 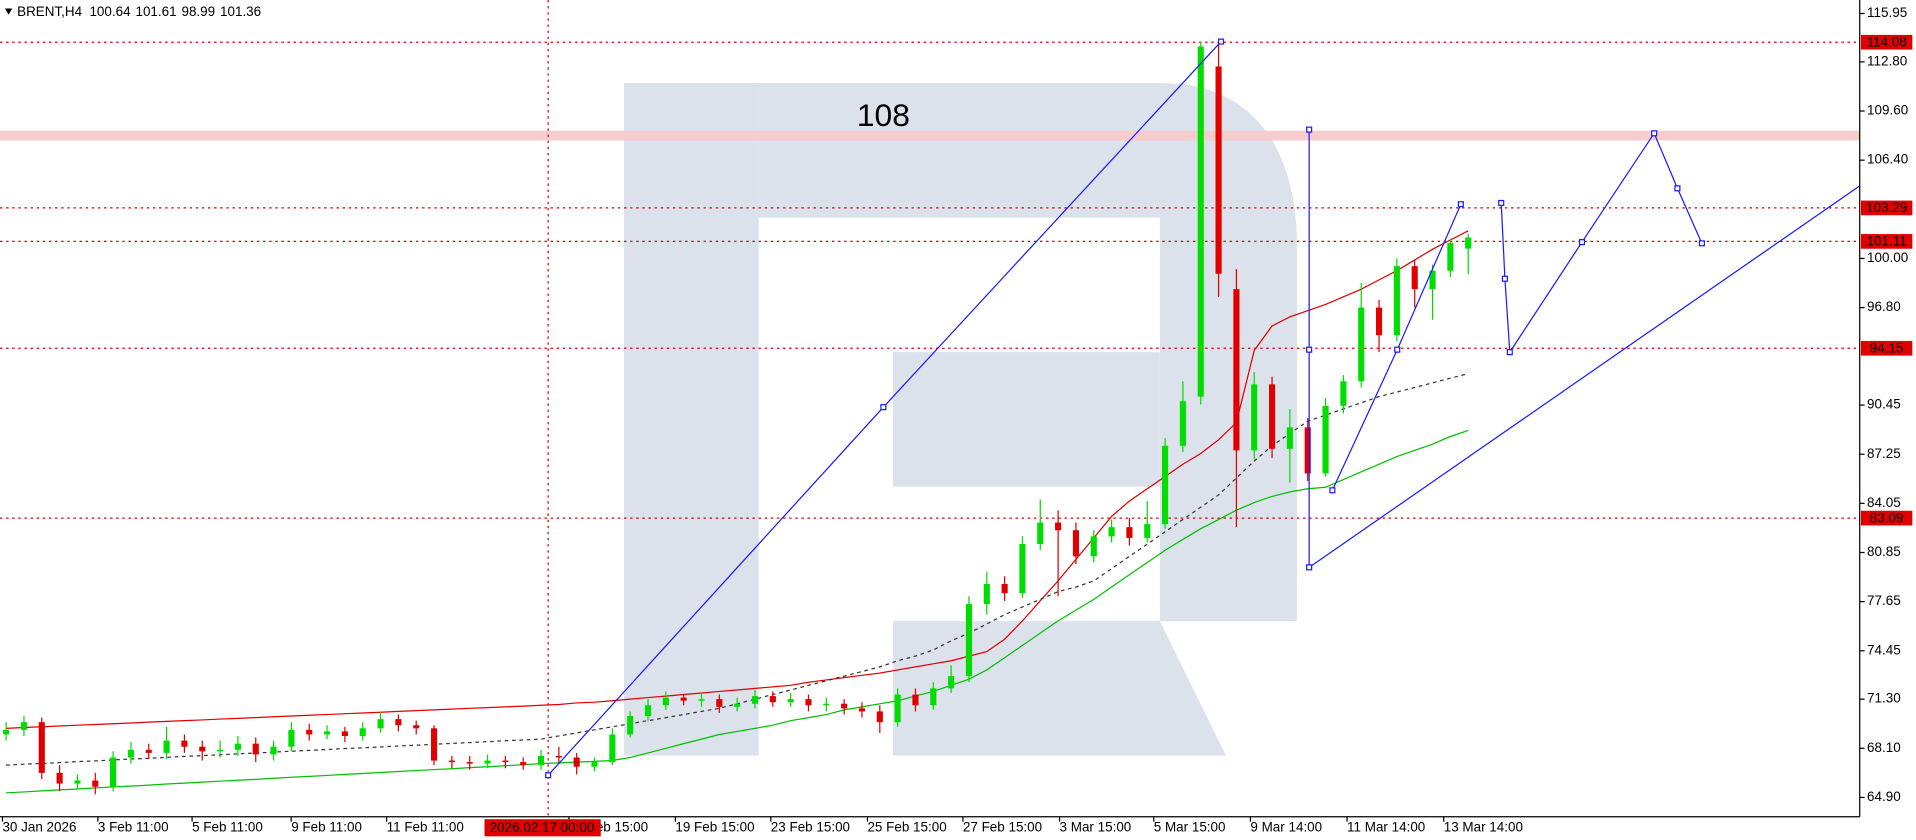 What do you see at coordinates (133, 826) in the screenshot?
I see `x-tick-label: 3 Feb 11:00` at bounding box center [133, 826].